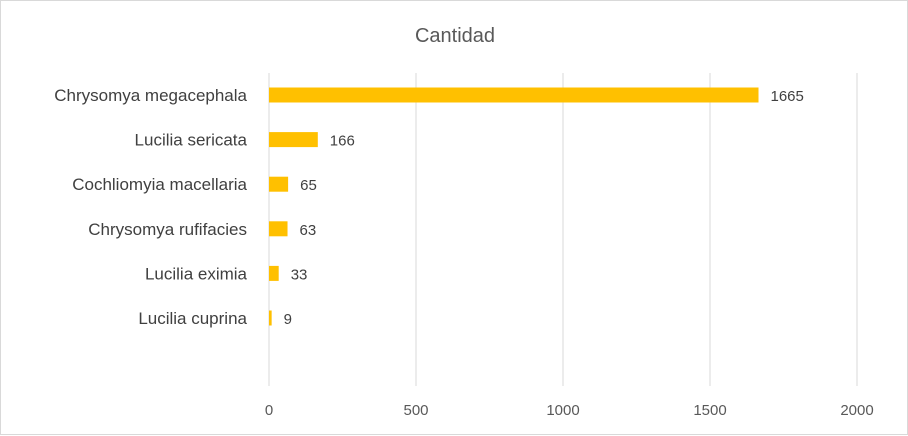  Describe the element at coordinates (288, 319) in the screenshot. I see `data-label: 9` at that location.